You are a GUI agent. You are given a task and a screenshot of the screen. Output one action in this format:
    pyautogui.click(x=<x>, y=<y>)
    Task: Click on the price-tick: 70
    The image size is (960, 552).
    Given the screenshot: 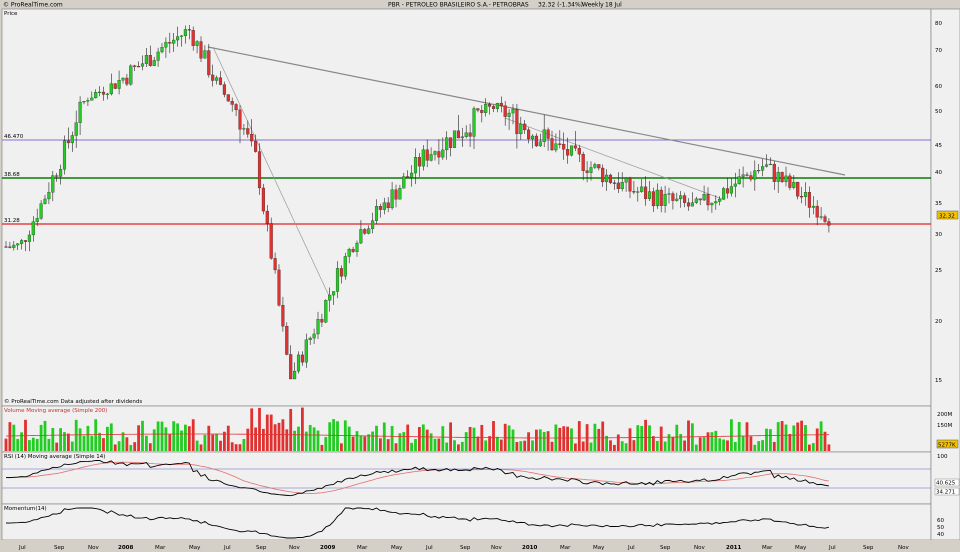 What is the action you would take?
    pyautogui.click(x=938, y=51)
    